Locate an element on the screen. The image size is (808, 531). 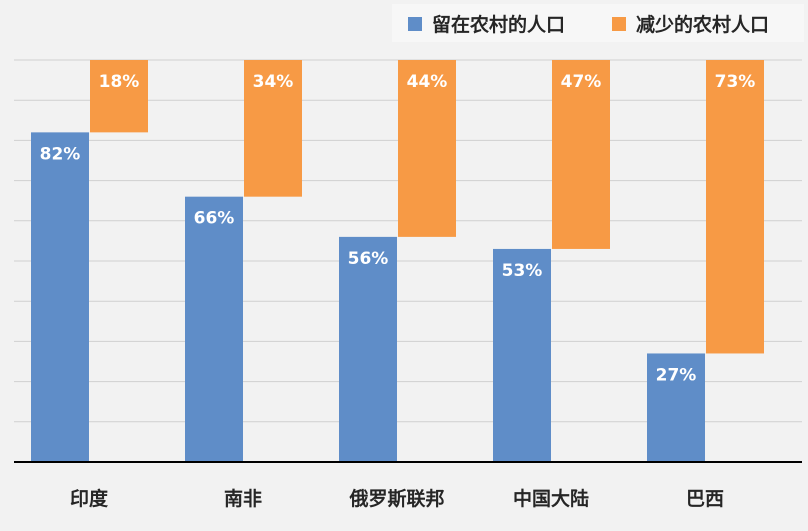
x-tick-label: 印度 is located at coordinates (89, 498).